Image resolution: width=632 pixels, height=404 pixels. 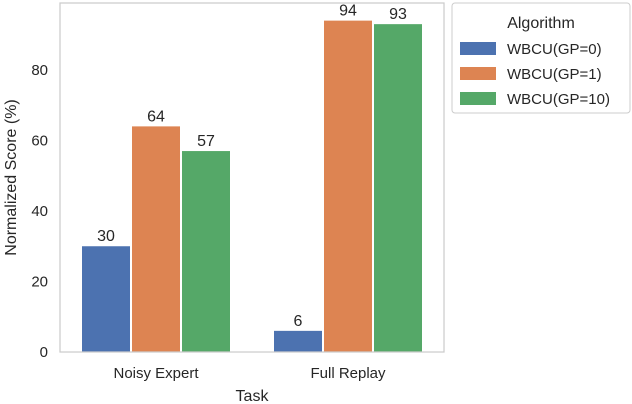 I want to click on y-tick-label: 60, so click(x=39, y=140).